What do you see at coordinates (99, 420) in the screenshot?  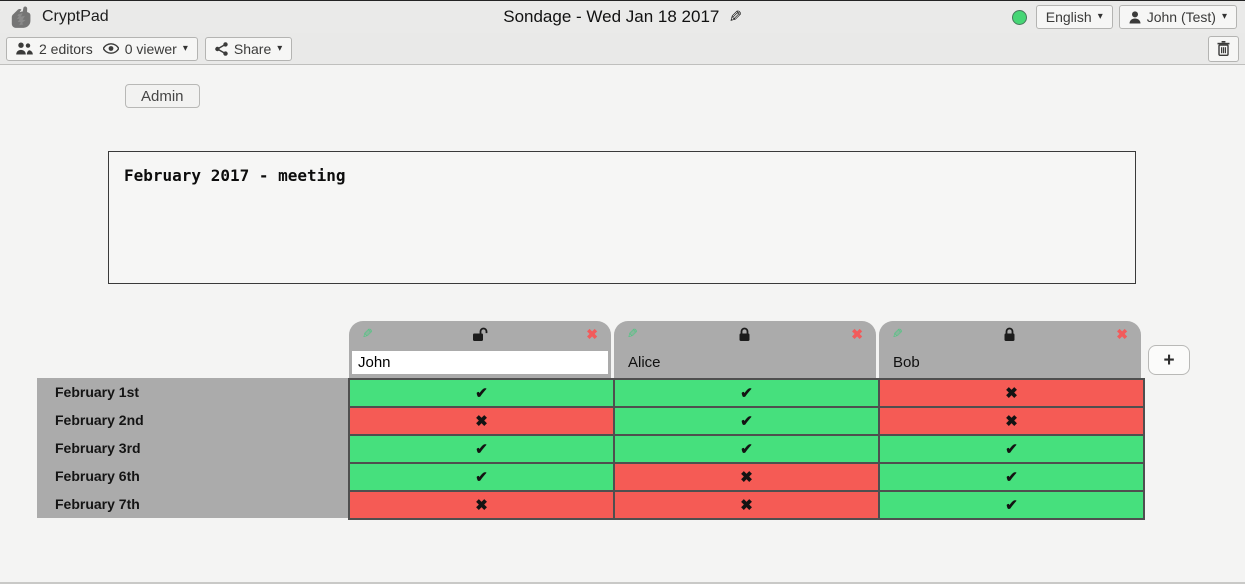 I see `poll-row-label: February 2nd` at bounding box center [99, 420].